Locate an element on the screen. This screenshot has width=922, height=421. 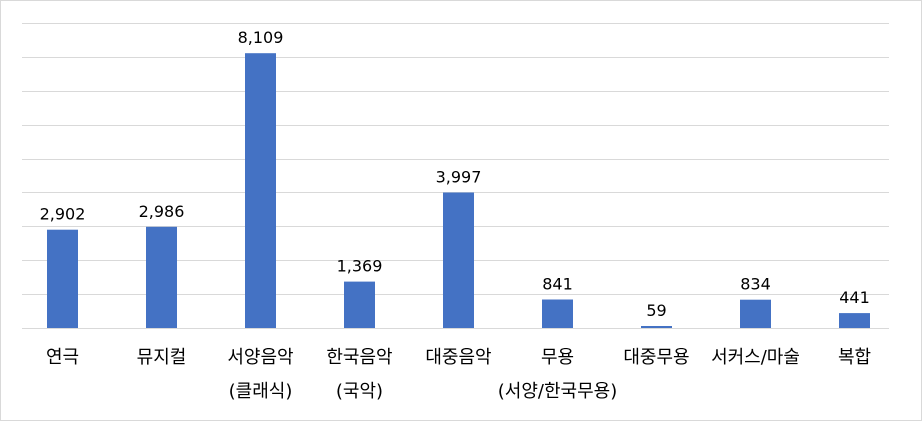
category-label: 서양음악 is located at coordinates (260, 357).